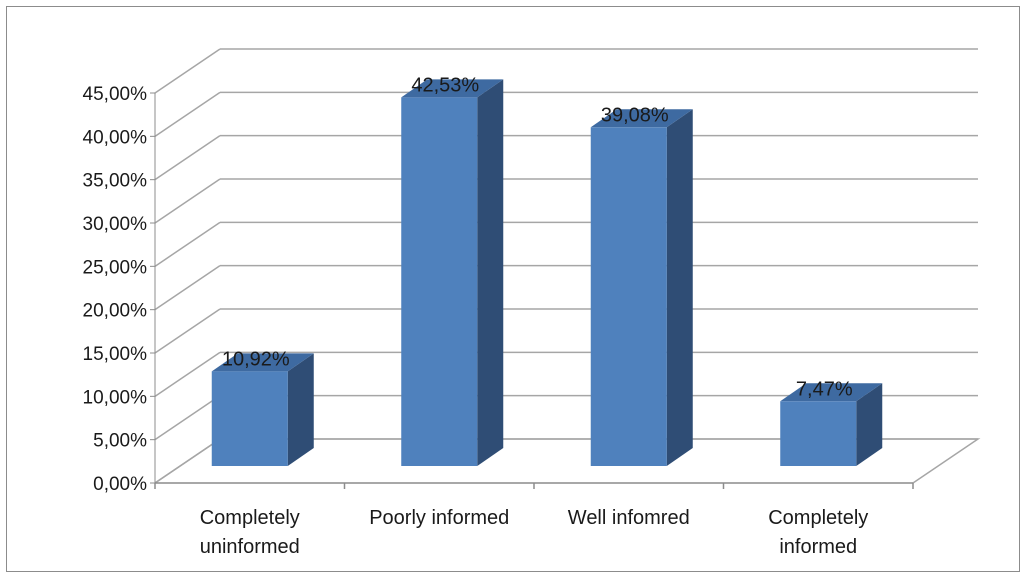  What do you see at coordinates (818, 547) in the screenshot?
I see `x-tick-label: informed` at bounding box center [818, 547].